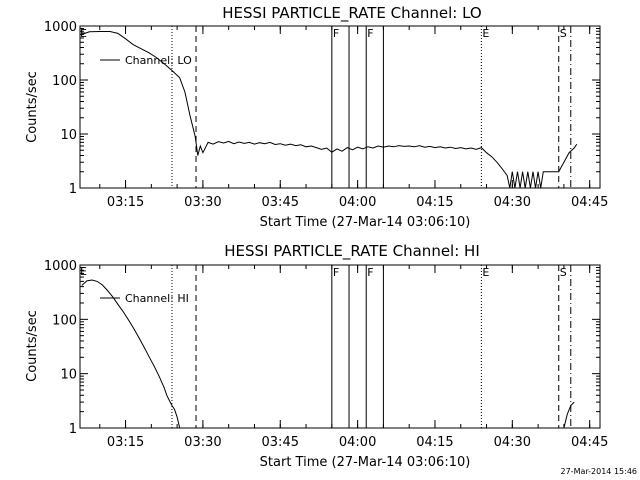  Describe the element at coordinates (589, 442) in the screenshot. I see `hi-x-tick-label: 04:45` at that location.